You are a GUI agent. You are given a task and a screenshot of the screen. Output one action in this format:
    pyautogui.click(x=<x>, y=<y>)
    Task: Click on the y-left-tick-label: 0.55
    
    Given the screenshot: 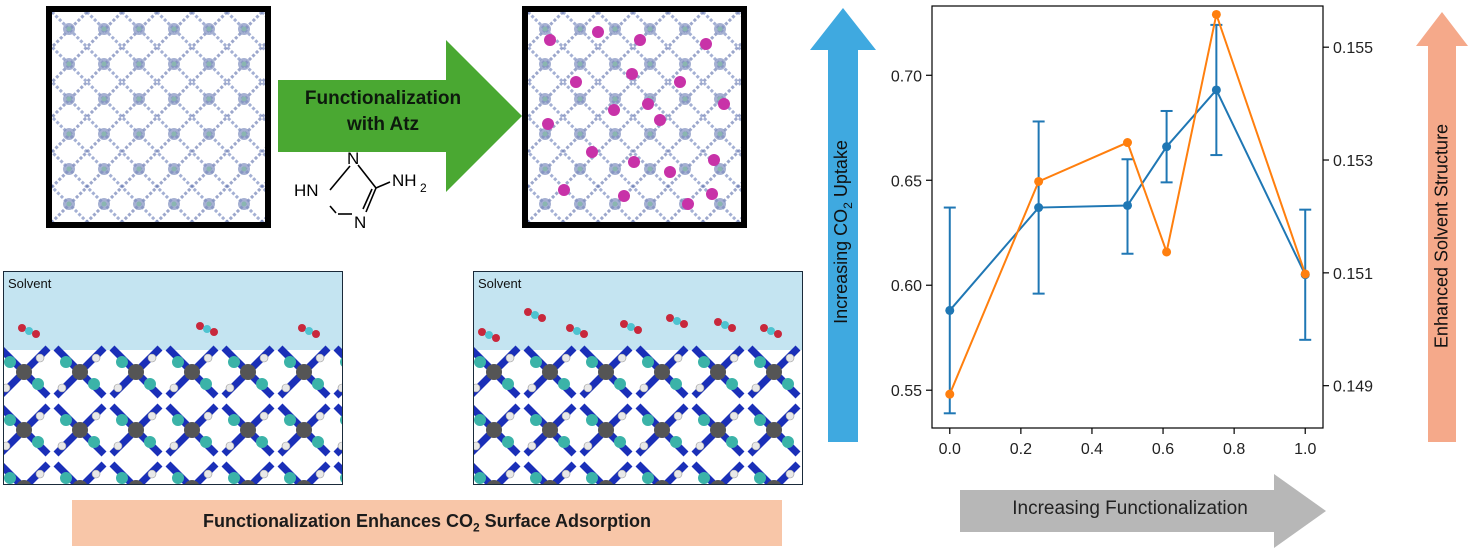 What is the action you would take?
    pyautogui.click(x=906, y=391)
    